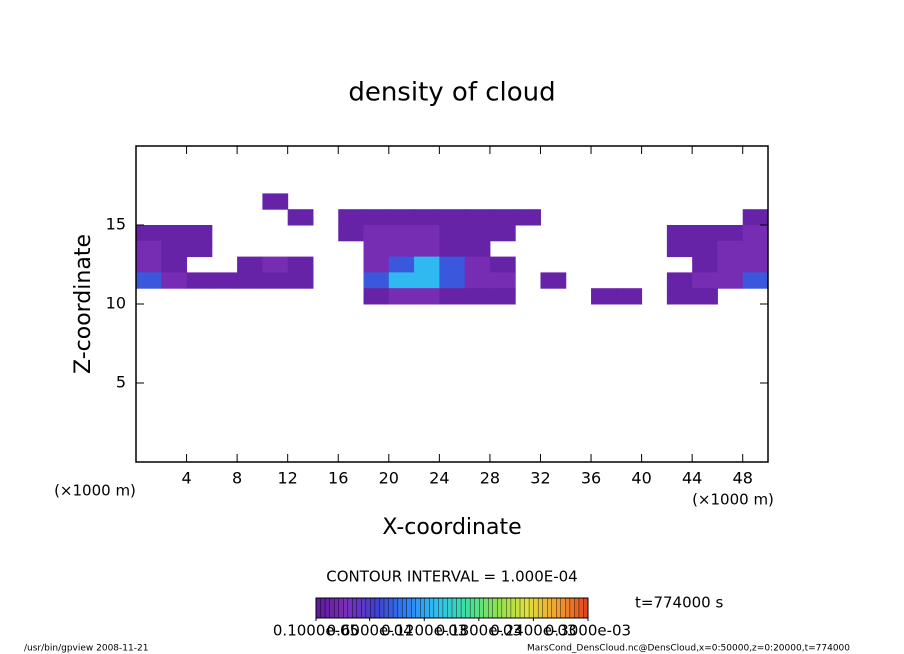 The height and width of the screenshot is (654, 904). Describe the element at coordinates (490, 478) in the screenshot. I see `x-tick-label: 28` at that location.